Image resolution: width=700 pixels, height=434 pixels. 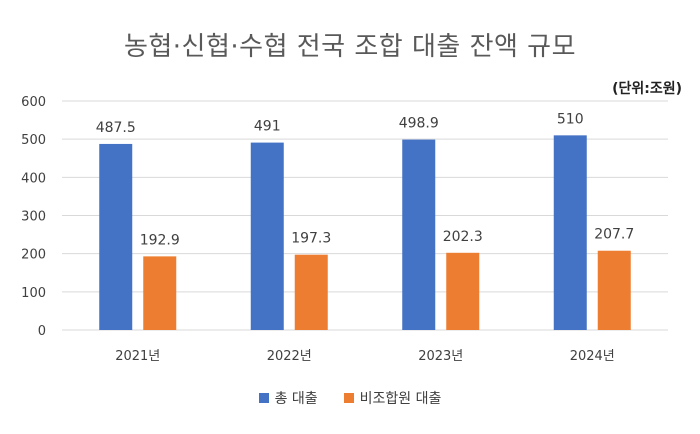 I want to click on legend-swatch-non-member, so click(x=348, y=398).